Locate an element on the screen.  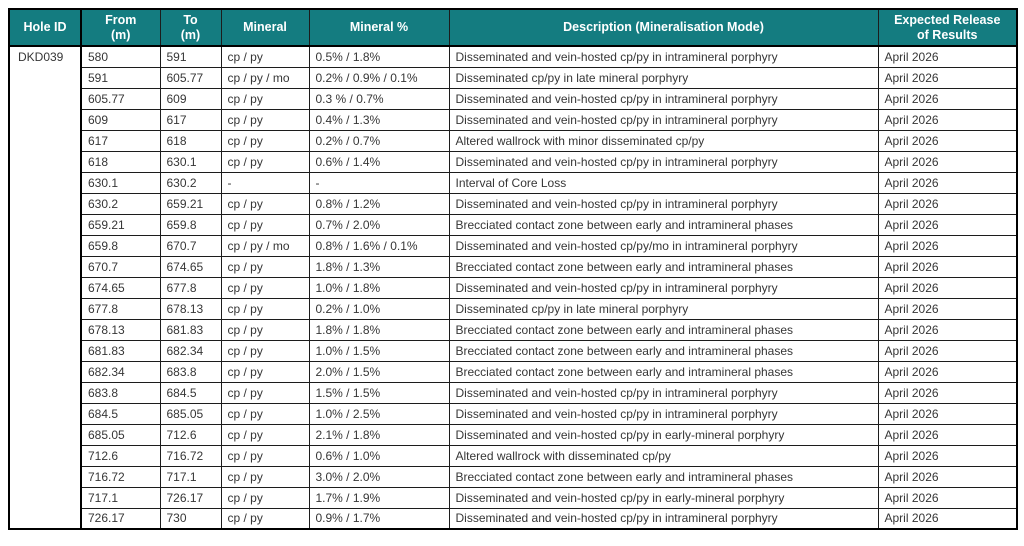
cell-from: 580 is located at coordinates (120, 56).